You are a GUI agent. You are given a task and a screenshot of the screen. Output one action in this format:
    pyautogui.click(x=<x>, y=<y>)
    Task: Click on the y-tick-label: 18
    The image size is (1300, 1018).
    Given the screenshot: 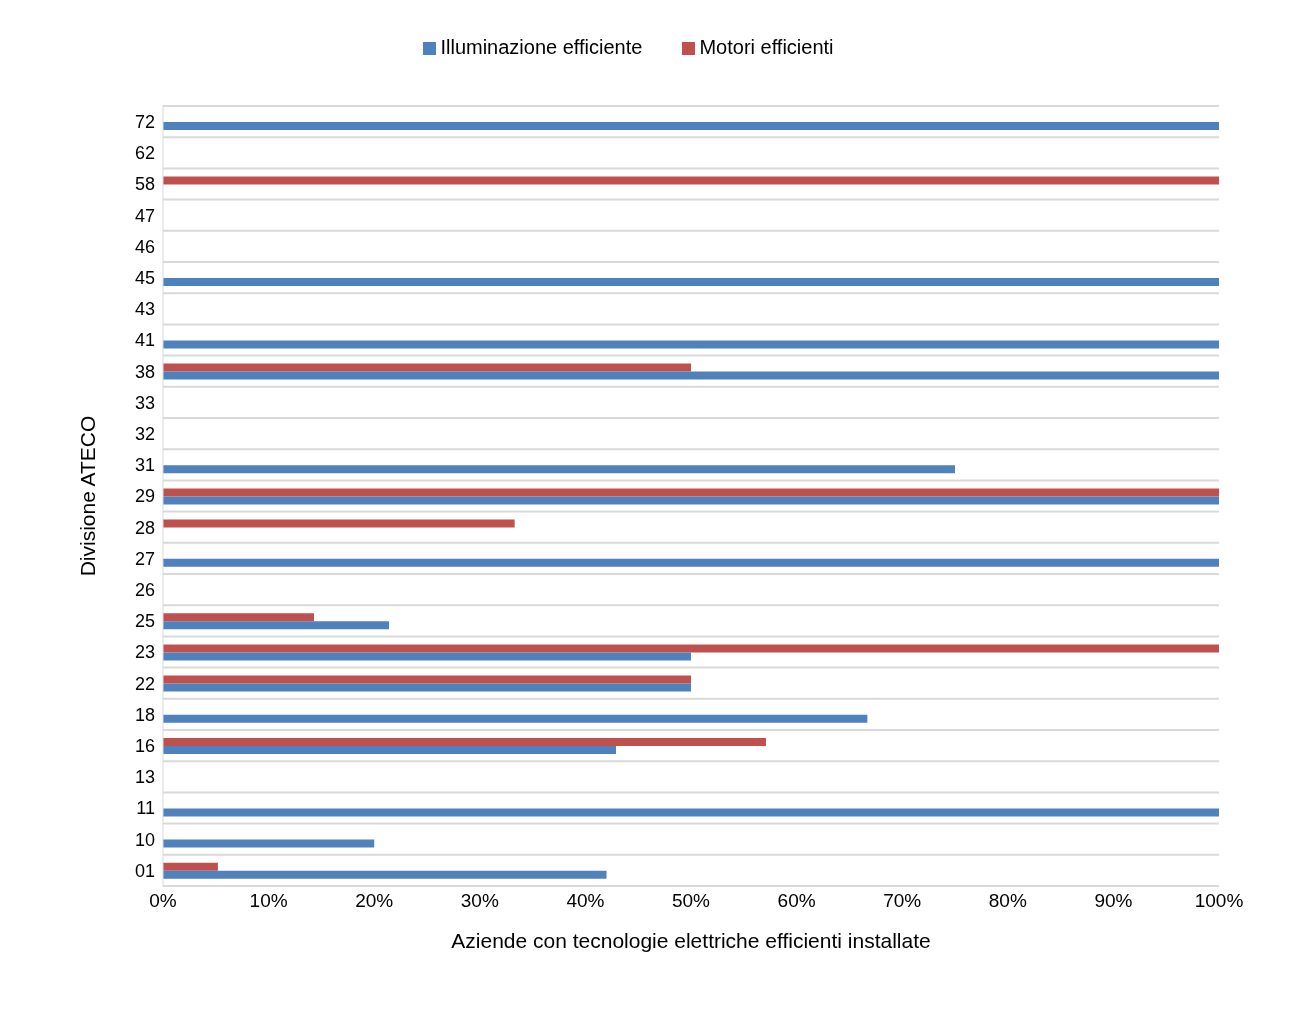 What is the action you would take?
    pyautogui.click(x=144, y=714)
    